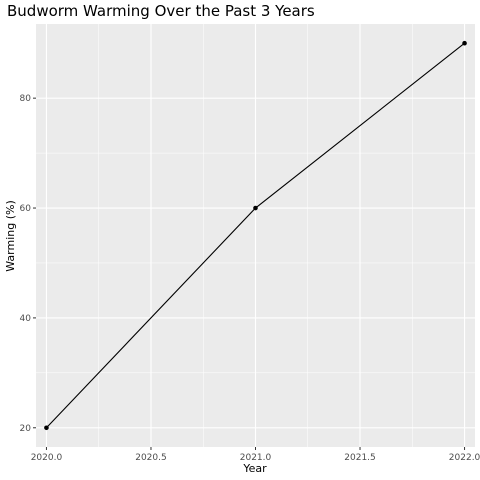 Image resolution: width=480 pixels, height=480 pixels. What do you see at coordinates (26, 429) in the screenshot?
I see `y-tick-label: 20` at bounding box center [26, 429].